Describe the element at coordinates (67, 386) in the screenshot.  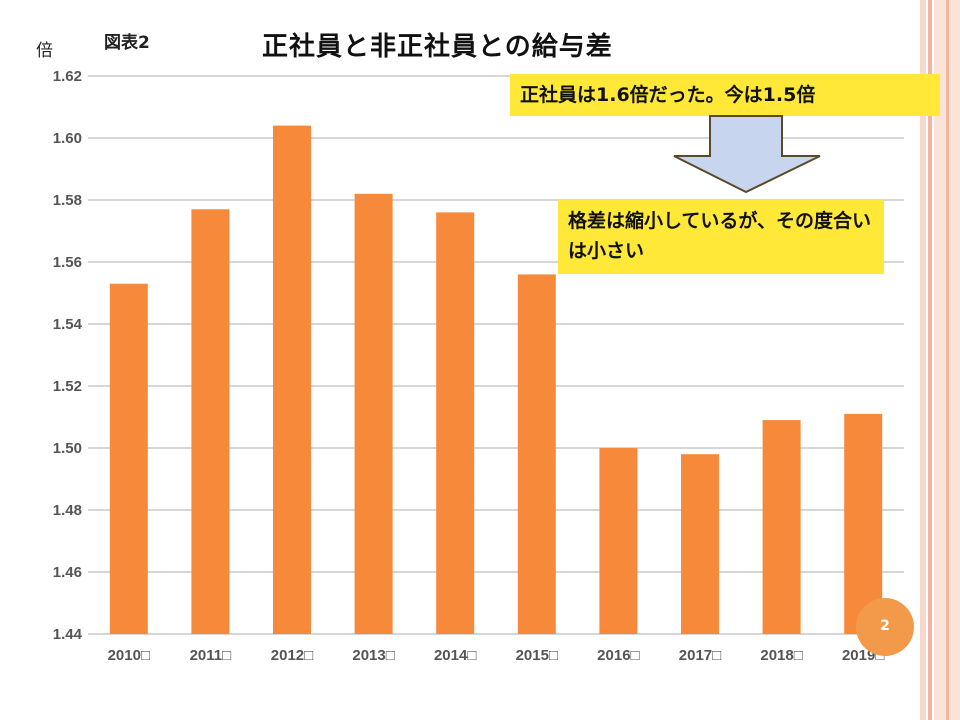
I see `y-tick-label: 1.52` at that location.